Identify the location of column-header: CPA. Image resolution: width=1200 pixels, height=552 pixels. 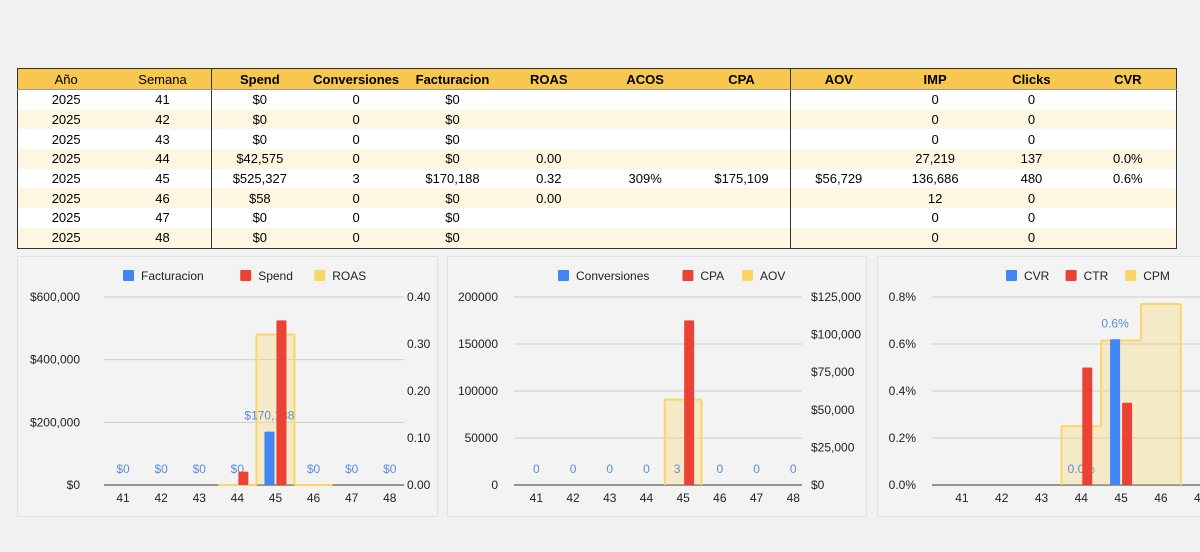
(742, 79).